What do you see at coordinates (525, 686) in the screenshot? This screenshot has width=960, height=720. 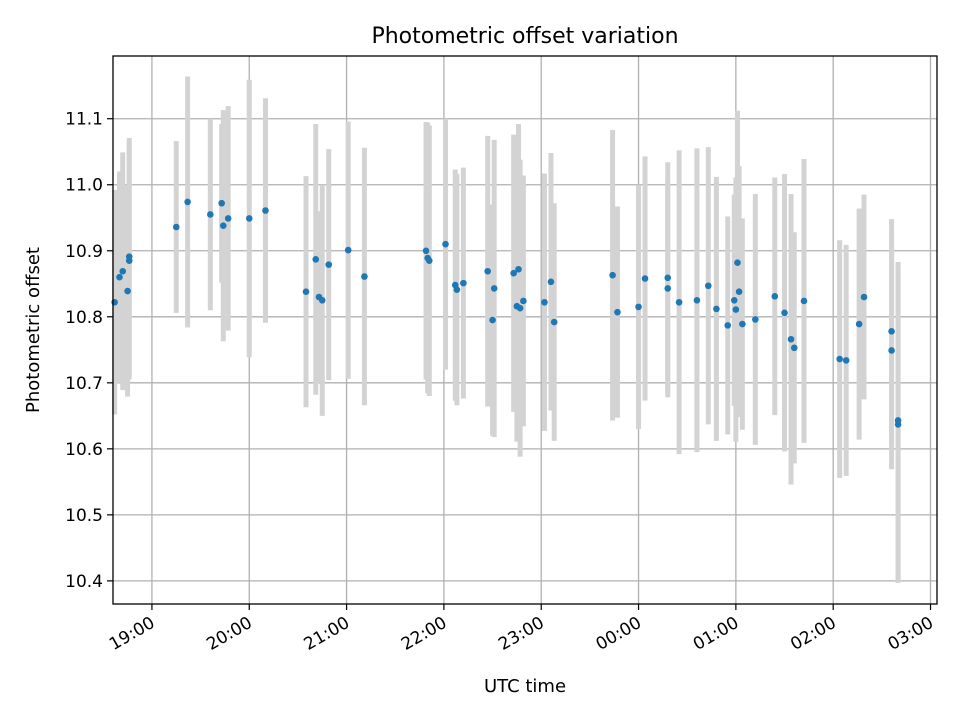 I see `x-axis-label: UTC time` at bounding box center [525, 686].